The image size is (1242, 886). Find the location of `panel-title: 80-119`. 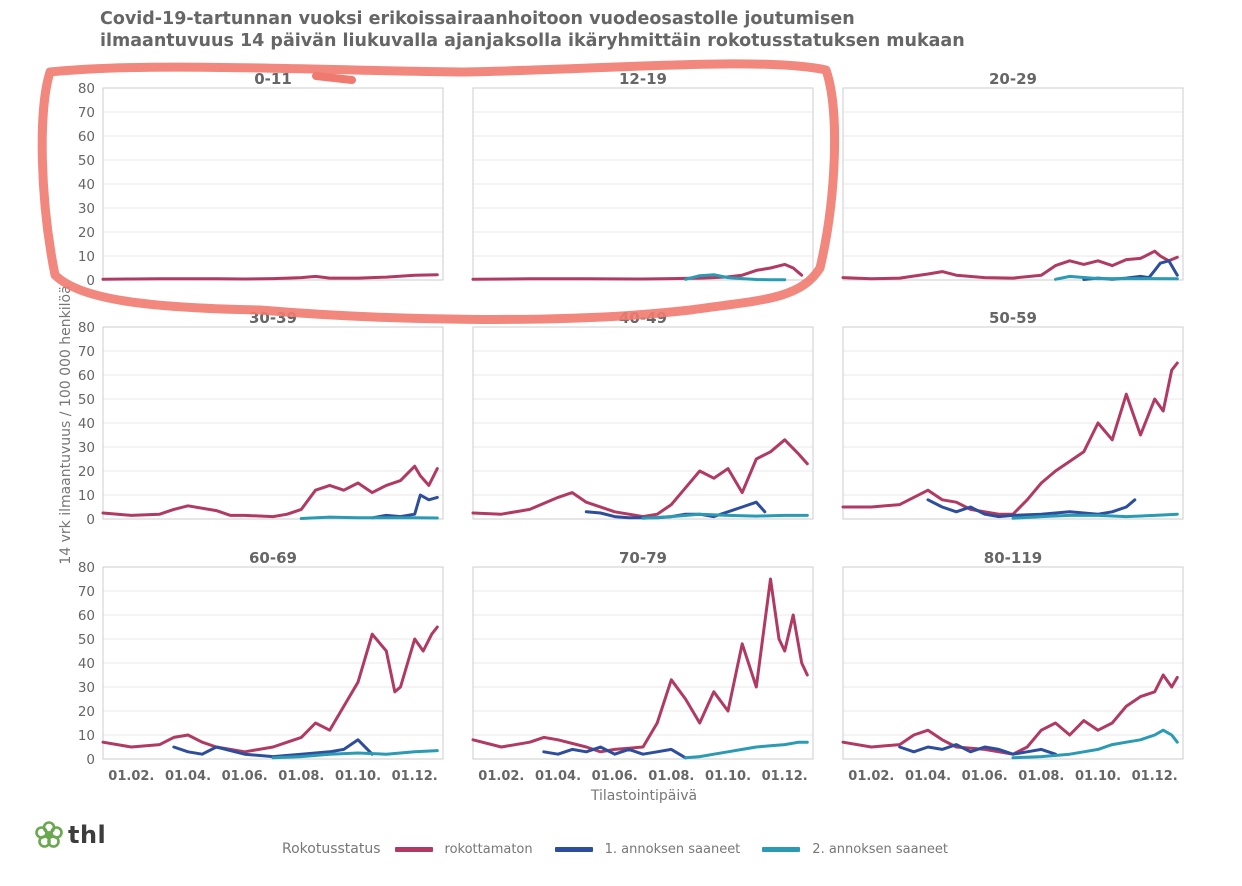

panel-title: 80-119 is located at coordinates (1013, 558).